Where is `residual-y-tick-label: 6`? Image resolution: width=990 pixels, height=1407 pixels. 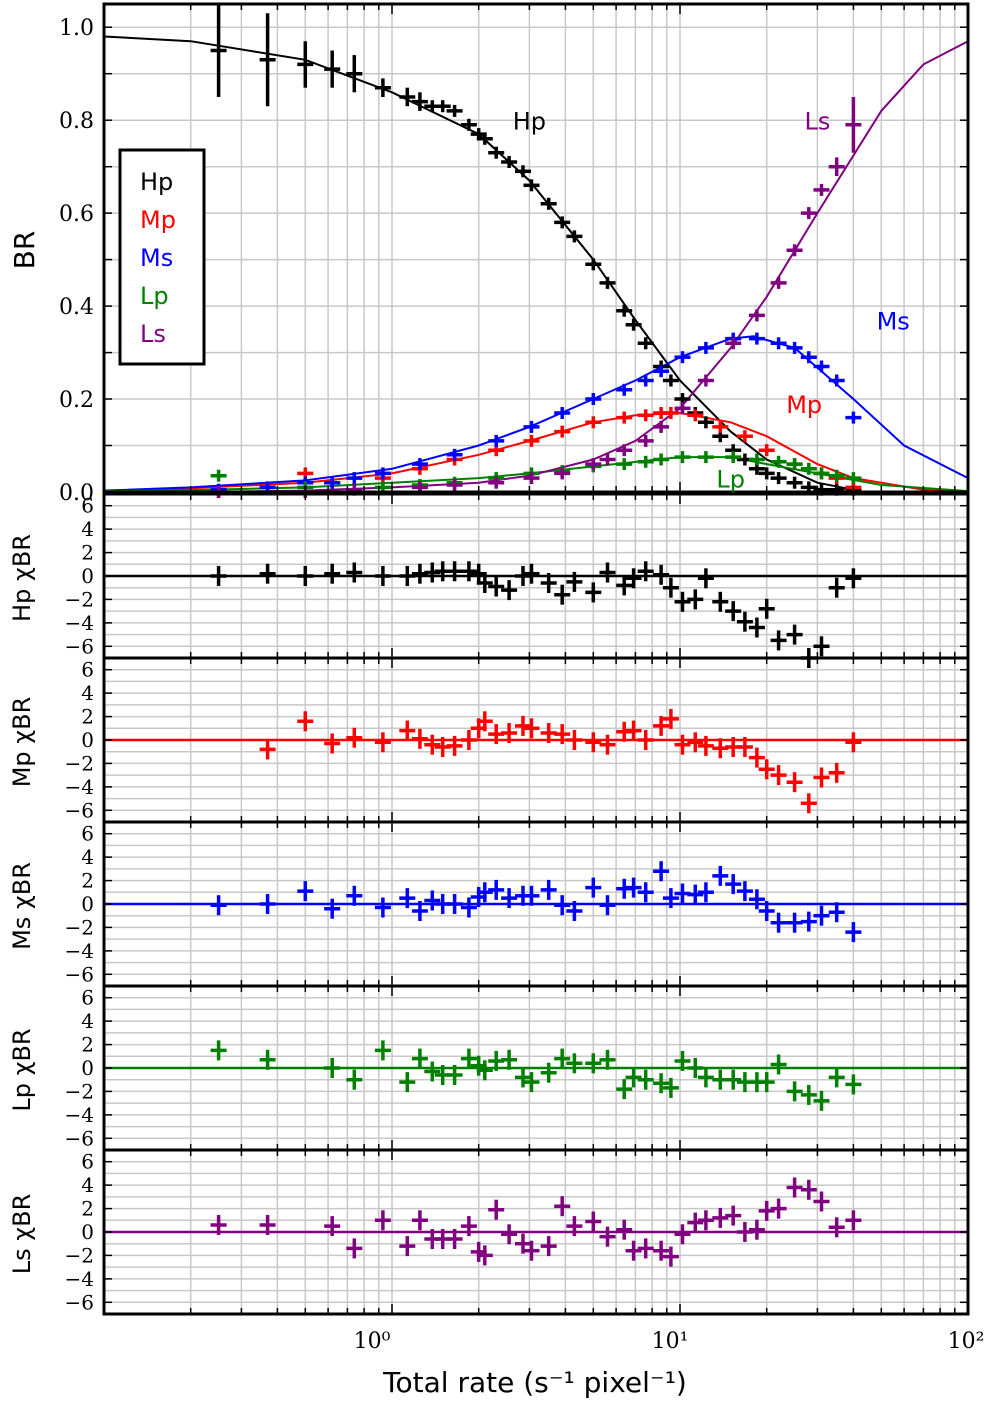
residual-y-tick-label: 6 is located at coordinates (87, 834).